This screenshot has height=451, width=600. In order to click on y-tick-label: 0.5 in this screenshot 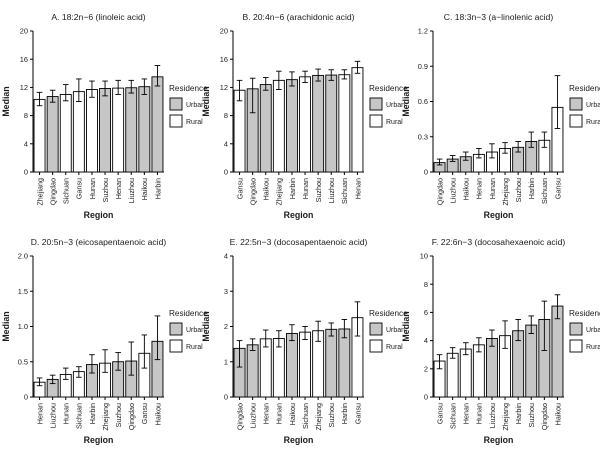, I will do `click(23, 361)`.